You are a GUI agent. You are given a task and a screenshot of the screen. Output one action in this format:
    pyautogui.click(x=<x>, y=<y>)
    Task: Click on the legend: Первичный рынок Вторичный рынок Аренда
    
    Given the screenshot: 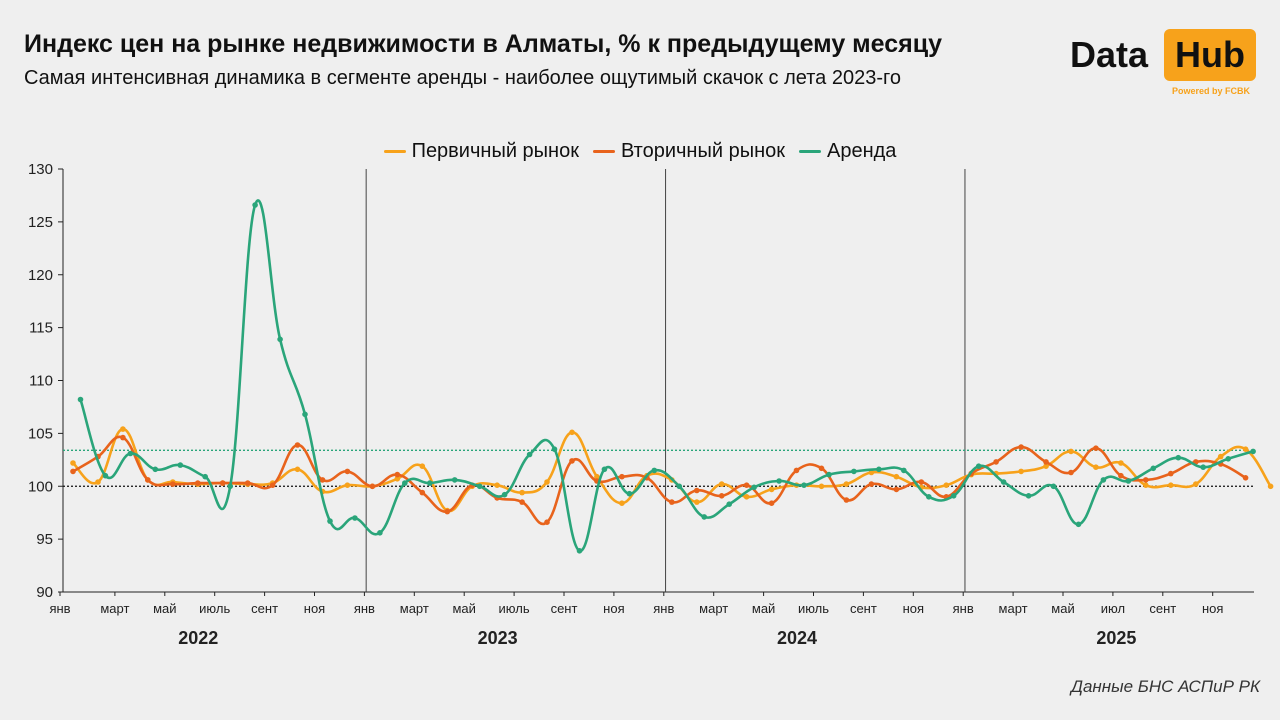 What is the action you would take?
    pyautogui.click(x=640, y=151)
    